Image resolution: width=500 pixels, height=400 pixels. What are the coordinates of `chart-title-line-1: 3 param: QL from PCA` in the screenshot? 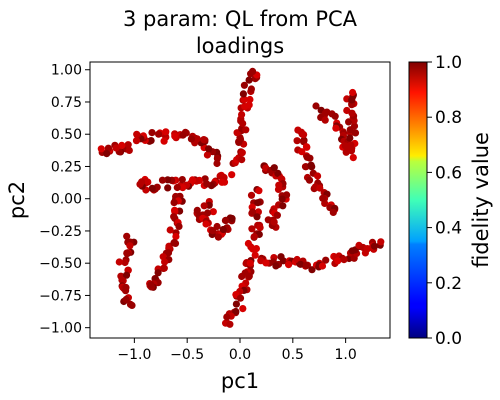 It's located at (240, 19).